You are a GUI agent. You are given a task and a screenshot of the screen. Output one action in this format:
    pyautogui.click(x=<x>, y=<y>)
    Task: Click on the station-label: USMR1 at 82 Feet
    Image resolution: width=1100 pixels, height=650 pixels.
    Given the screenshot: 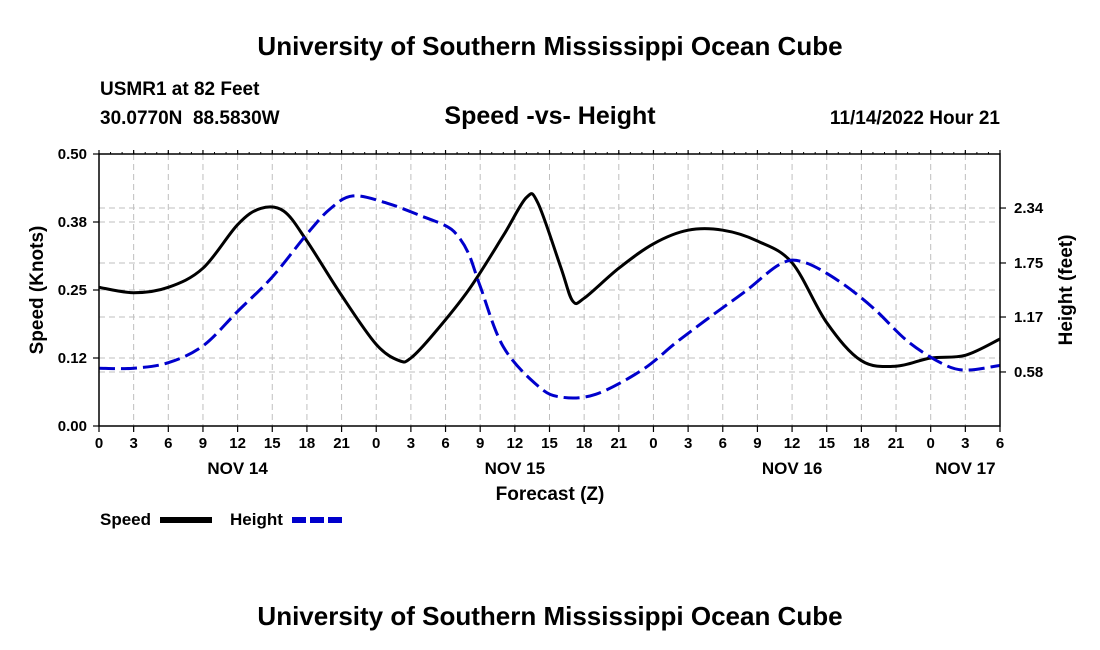 What is the action you would take?
    pyautogui.click(x=180, y=89)
    